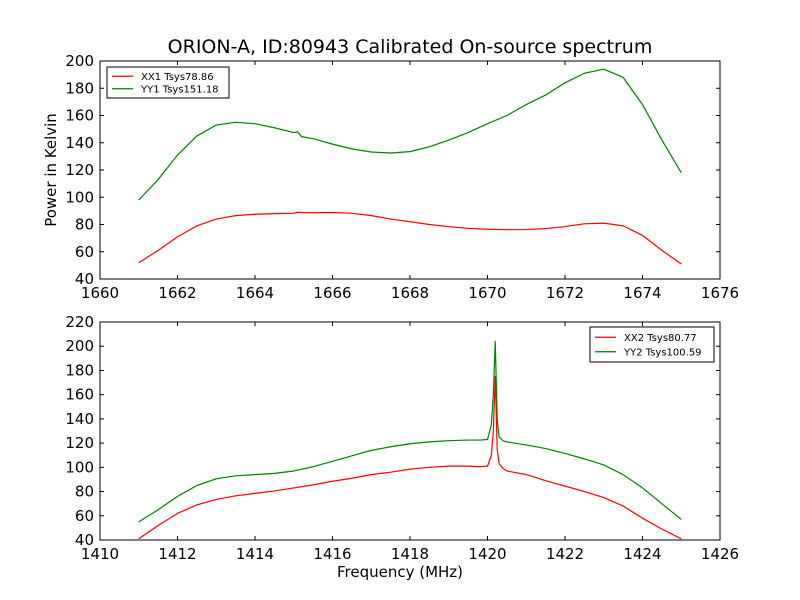  Describe the element at coordinates (410, 554) in the screenshot. I see `x-tick-label: 1418` at that location.